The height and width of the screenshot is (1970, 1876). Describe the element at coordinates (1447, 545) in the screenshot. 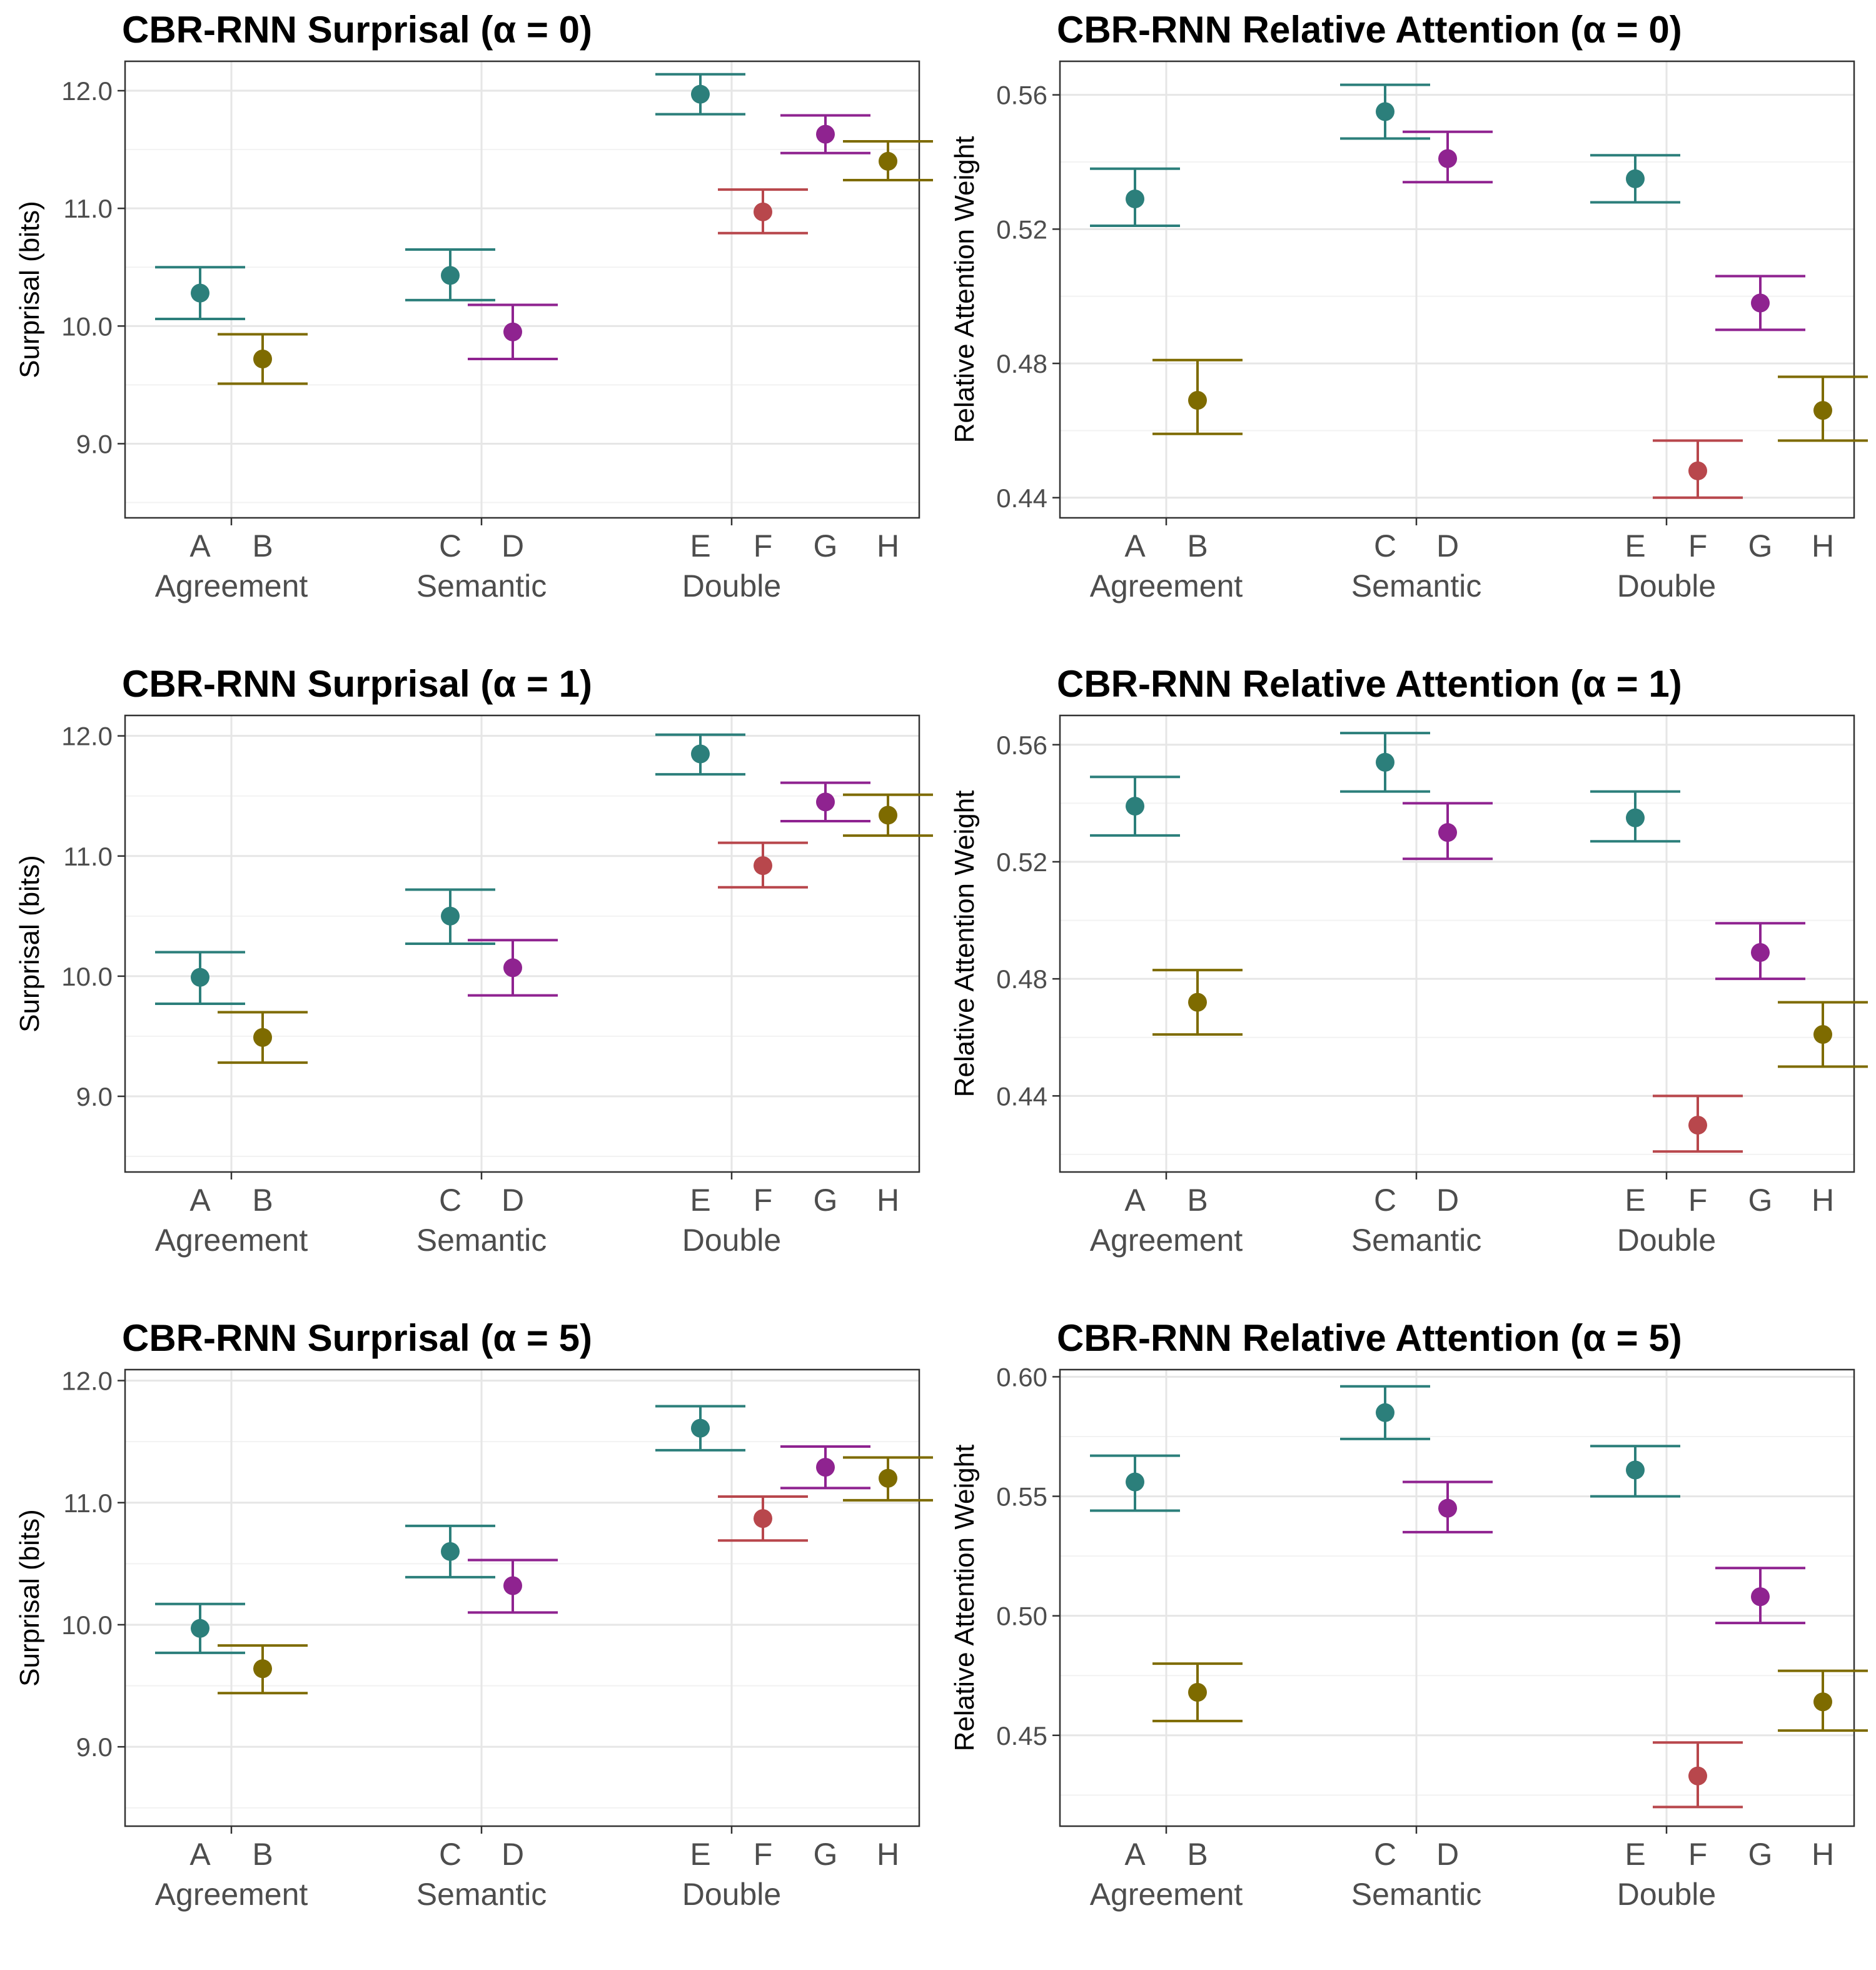

I see `x-category-label: D` at that location.